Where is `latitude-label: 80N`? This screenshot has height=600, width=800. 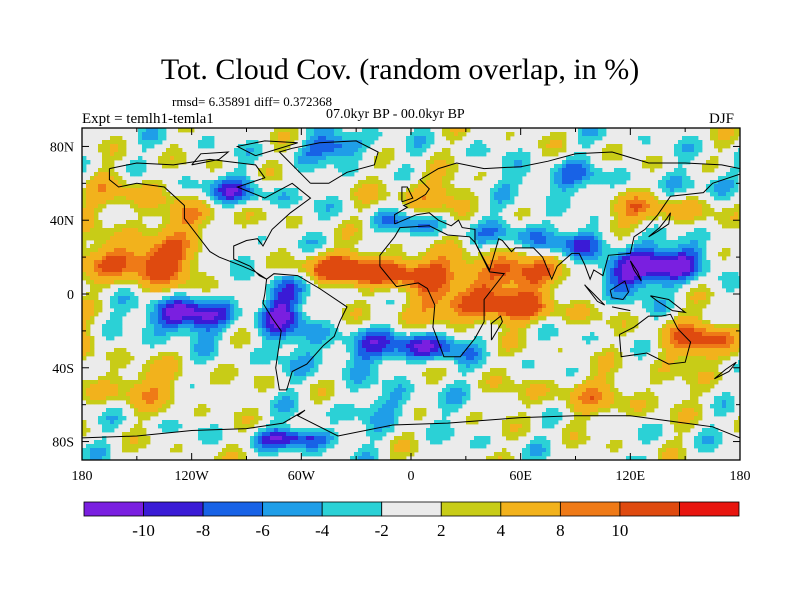 latitude-label: 80N is located at coordinates (62, 147).